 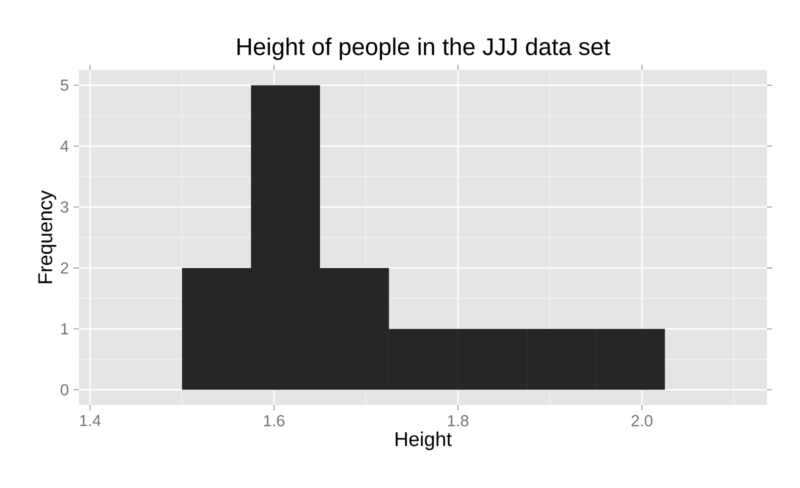 I want to click on y-tick-label: 5, so click(x=64, y=85).